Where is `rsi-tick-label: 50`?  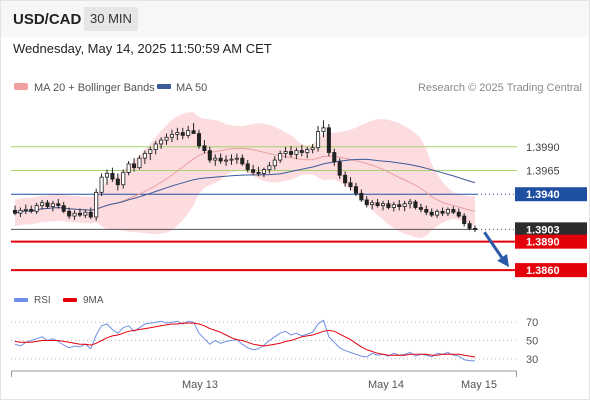 rsi-tick-label: 50 is located at coordinates (532, 342).